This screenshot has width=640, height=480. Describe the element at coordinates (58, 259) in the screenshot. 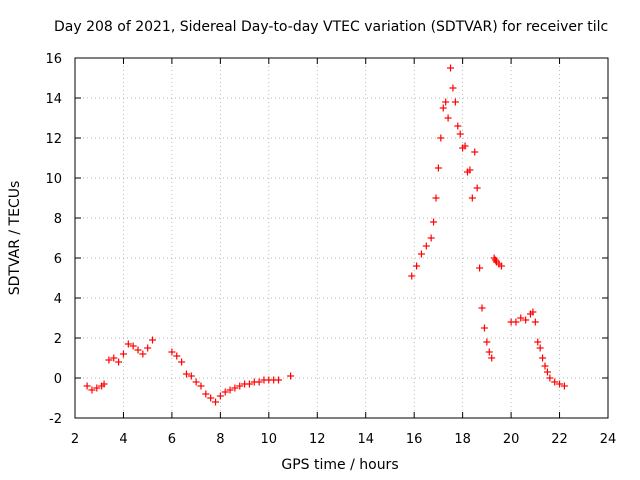

I see `y-tick-label: 6` at that location.